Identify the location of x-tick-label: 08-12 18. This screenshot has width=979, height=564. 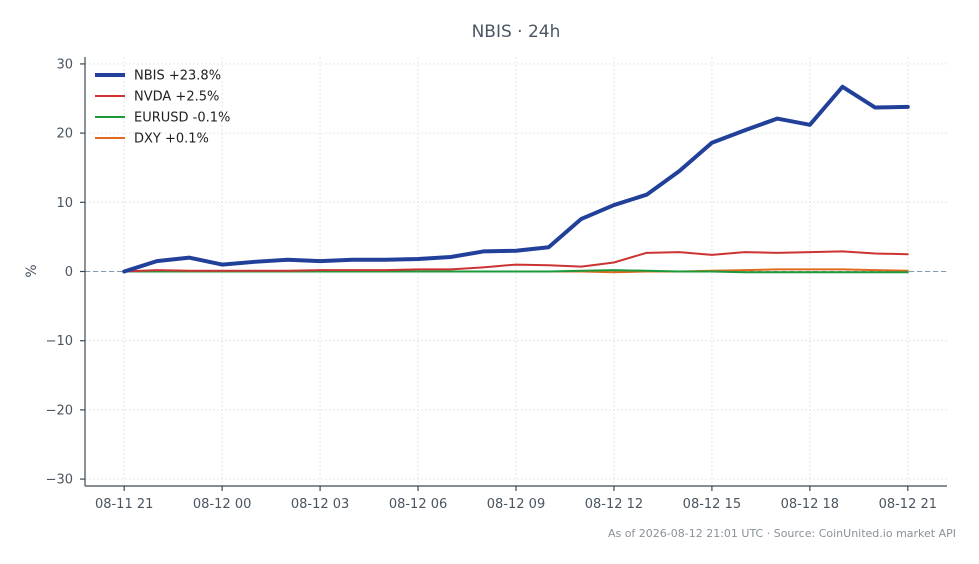
(810, 504).